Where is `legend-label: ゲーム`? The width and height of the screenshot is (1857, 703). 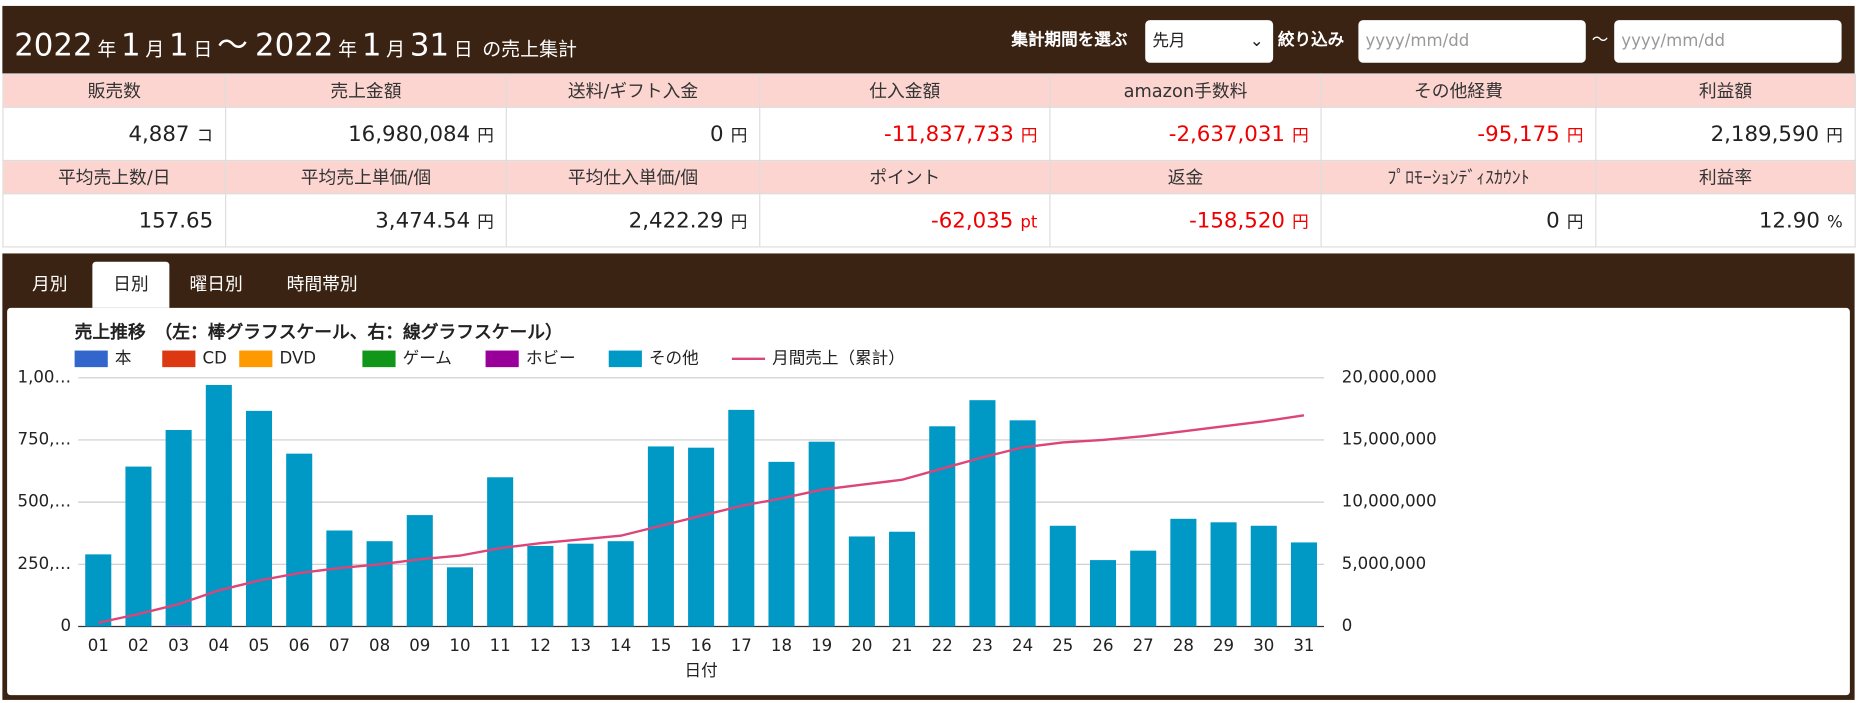 legend-label: ゲーム is located at coordinates (427, 357).